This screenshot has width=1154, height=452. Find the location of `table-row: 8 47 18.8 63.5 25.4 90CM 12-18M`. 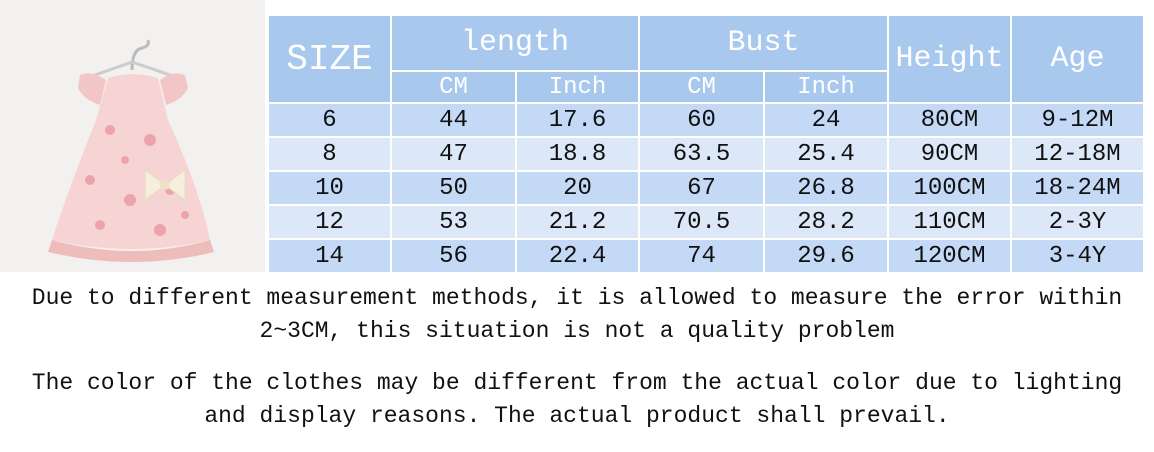

table-row: 8 47 18.8 63.5 25.4 90CM 12-18M is located at coordinates (706, 154).